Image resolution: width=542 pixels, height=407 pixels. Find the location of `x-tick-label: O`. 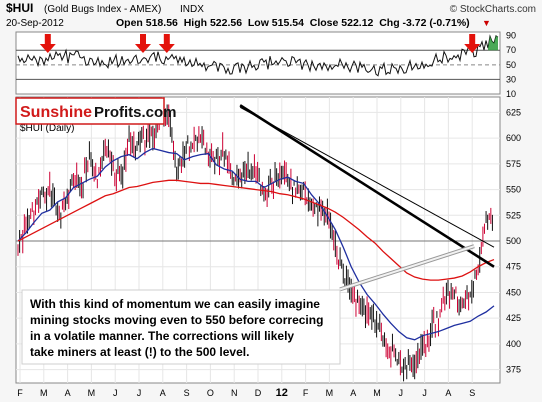

x-tick-label: O is located at coordinates (210, 393).